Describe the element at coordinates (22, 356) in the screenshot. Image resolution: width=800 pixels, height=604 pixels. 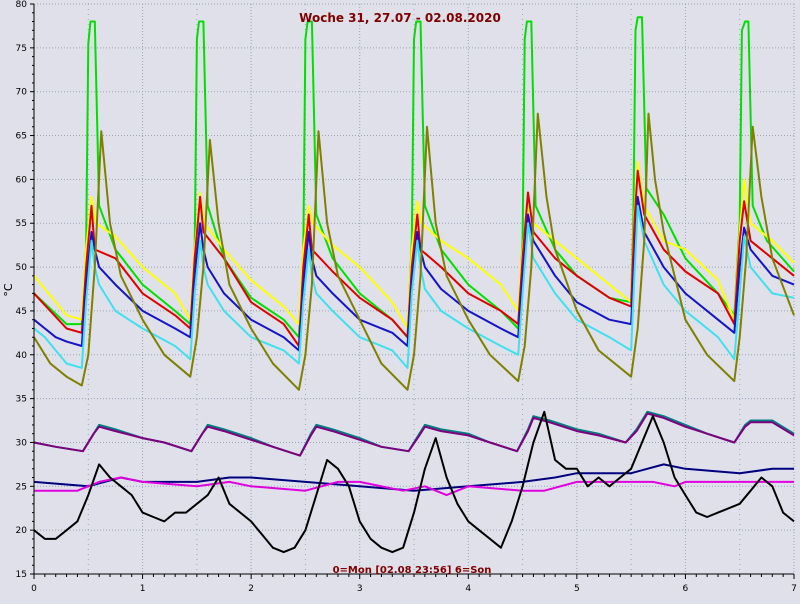
I see `y-tick-label: 40` at that location.